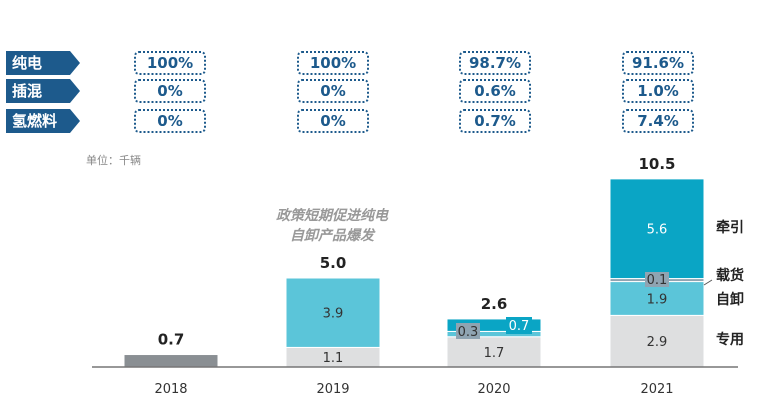  Describe the element at coordinates (493, 389) in the screenshot. I see `x-tick-label: 2020` at that location.